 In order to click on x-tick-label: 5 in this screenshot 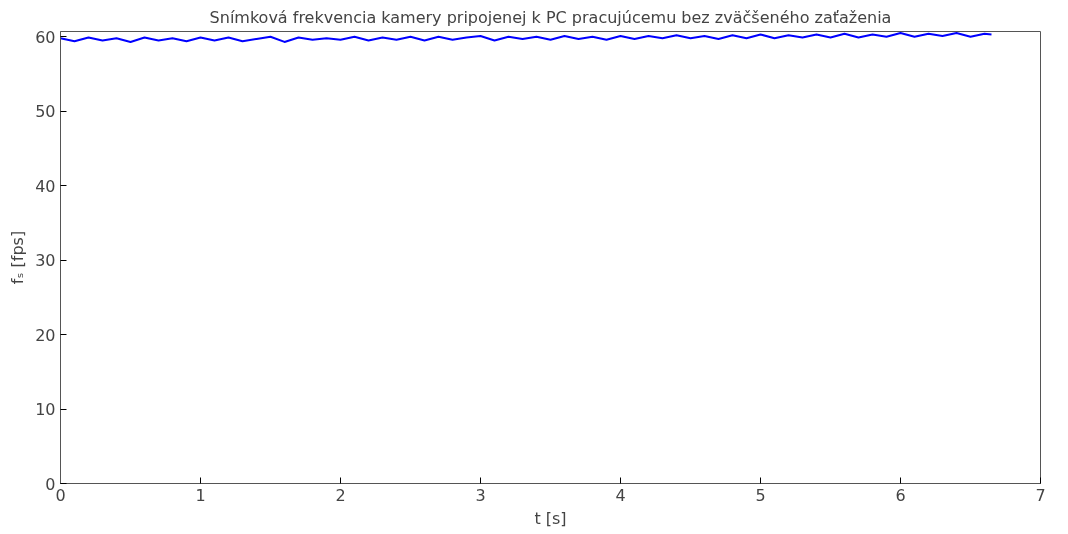, I will do `click(760, 495)`.